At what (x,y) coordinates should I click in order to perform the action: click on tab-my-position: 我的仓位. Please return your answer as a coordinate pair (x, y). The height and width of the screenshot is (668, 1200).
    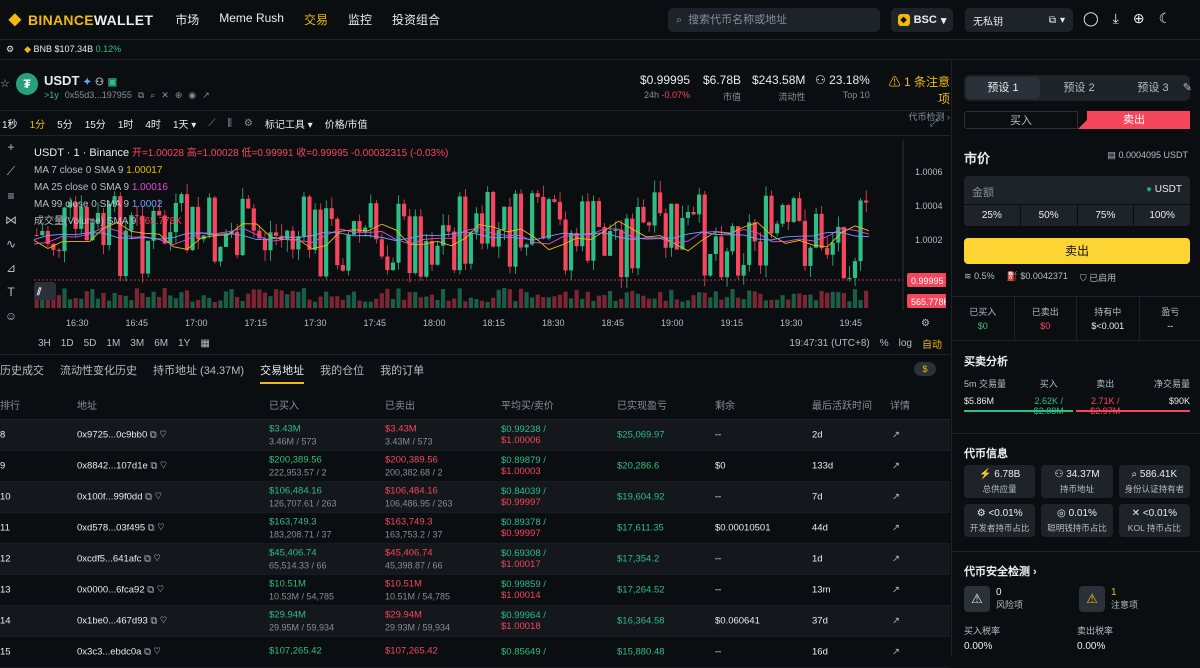
    Looking at the image, I should click on (342, 373).